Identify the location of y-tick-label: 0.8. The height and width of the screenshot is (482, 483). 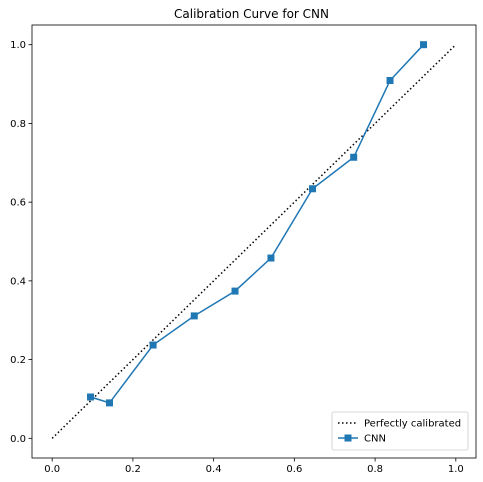
(18, 124).